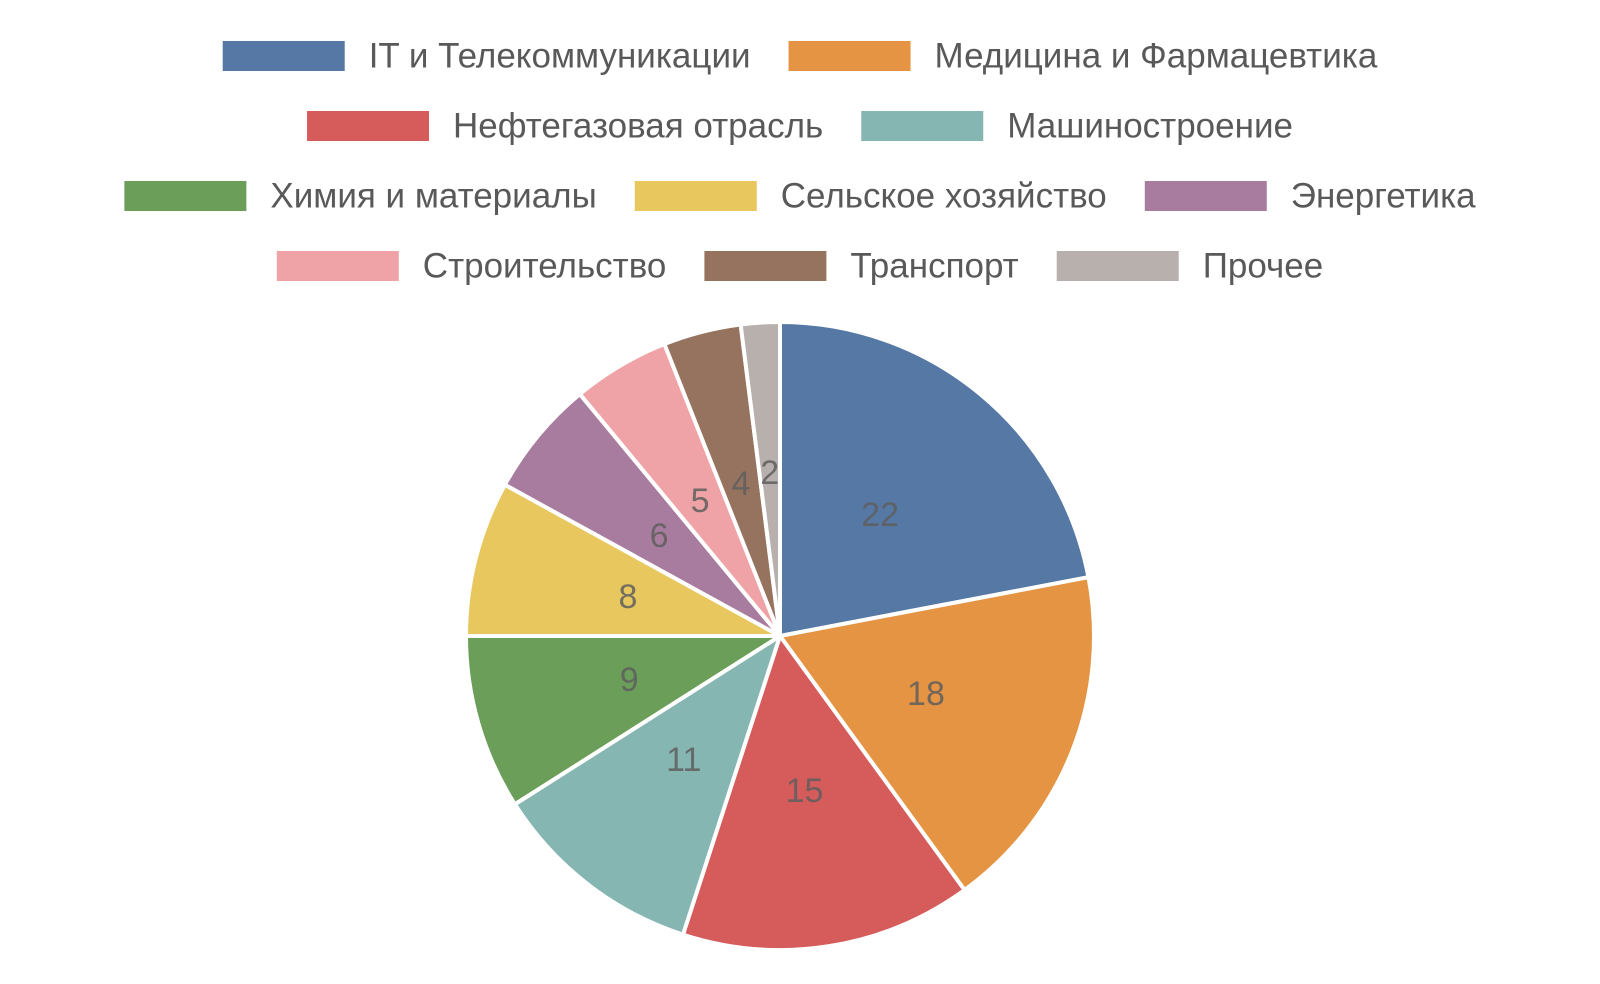  Describe the element at coordinates (740, 484) in the screenshot. I see `pie-data-label-8: 4` at that location.